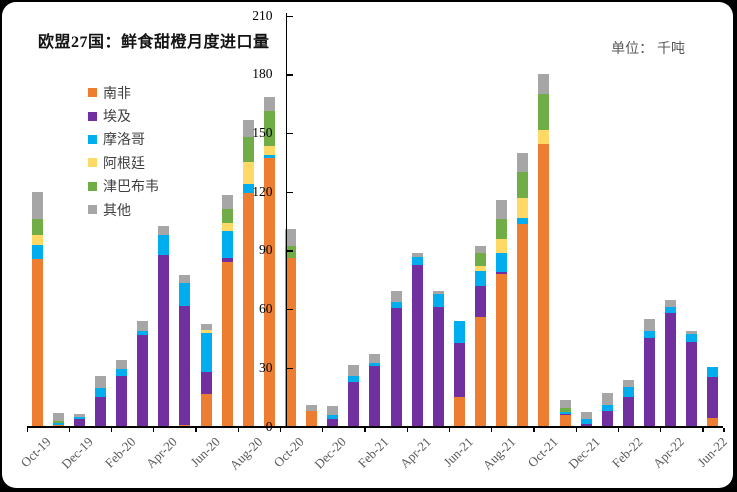 The width and height of the screenshot is (737, 492). What do you see at coordinates (290, 342) in the screenshot?
I see `bar-Oct-20-south-africa` at bounding box center [290, 342].